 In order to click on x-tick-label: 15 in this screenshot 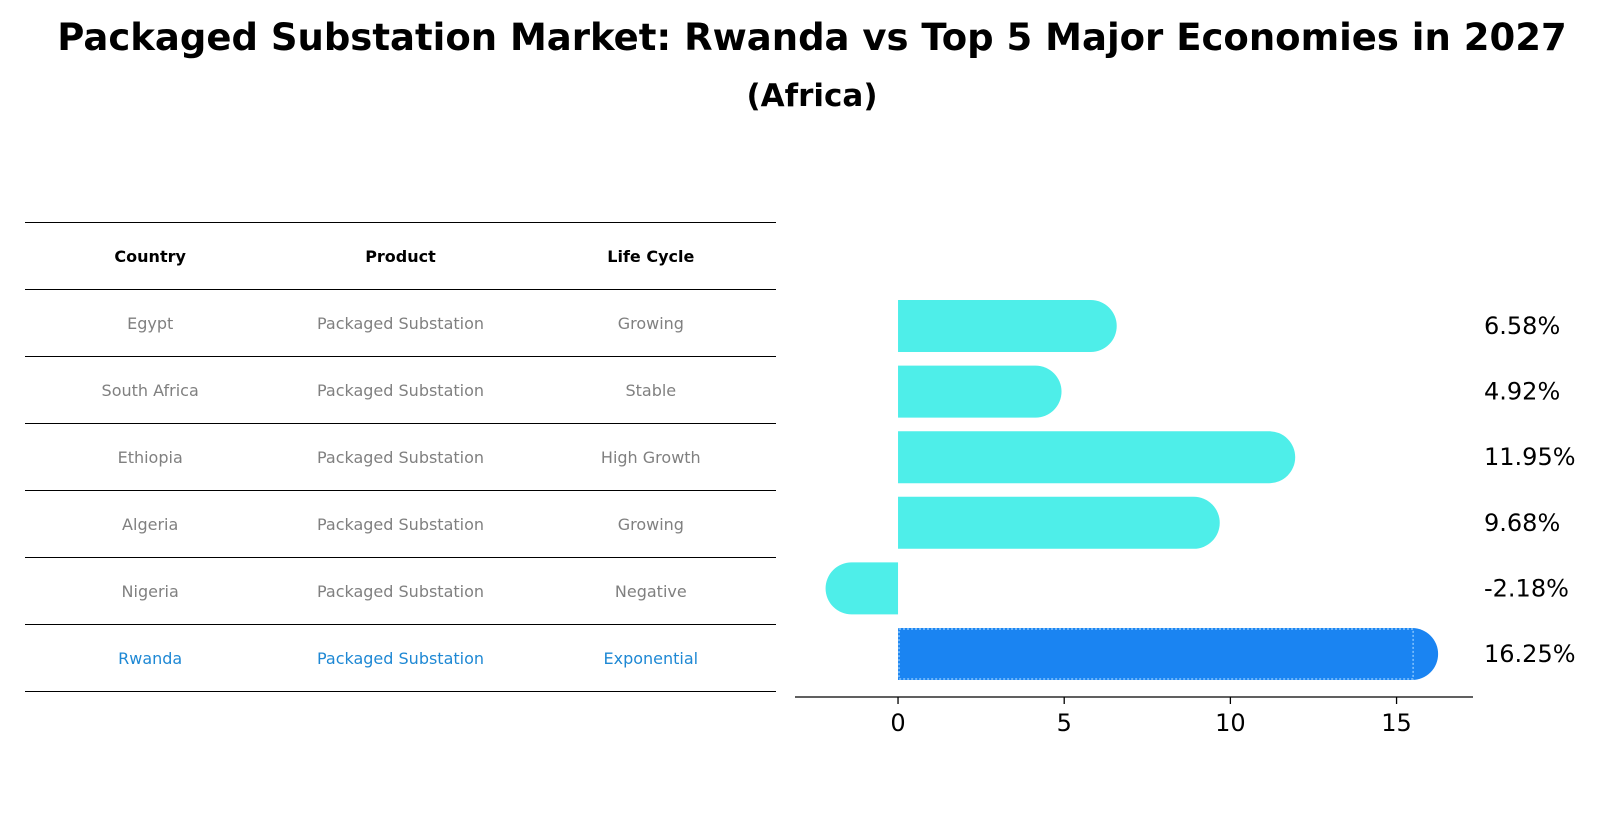, I will do `click(1396, 723)`.